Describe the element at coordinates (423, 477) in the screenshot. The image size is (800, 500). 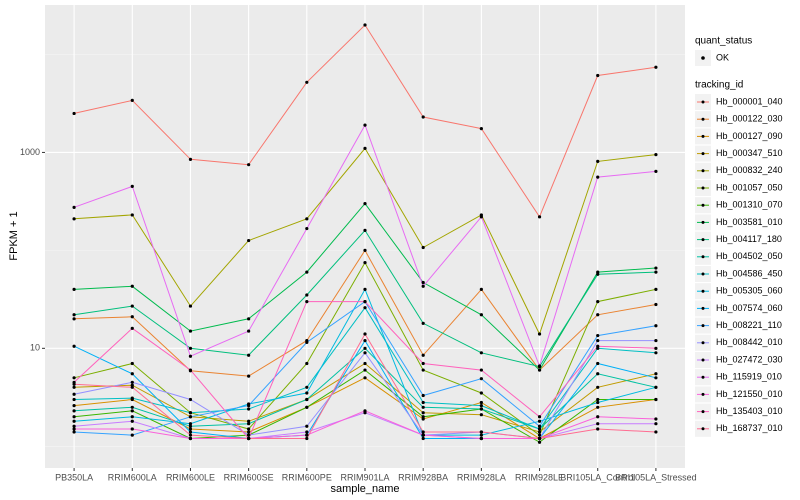
I see `x-tick-label: RRIM928BA` at that location.